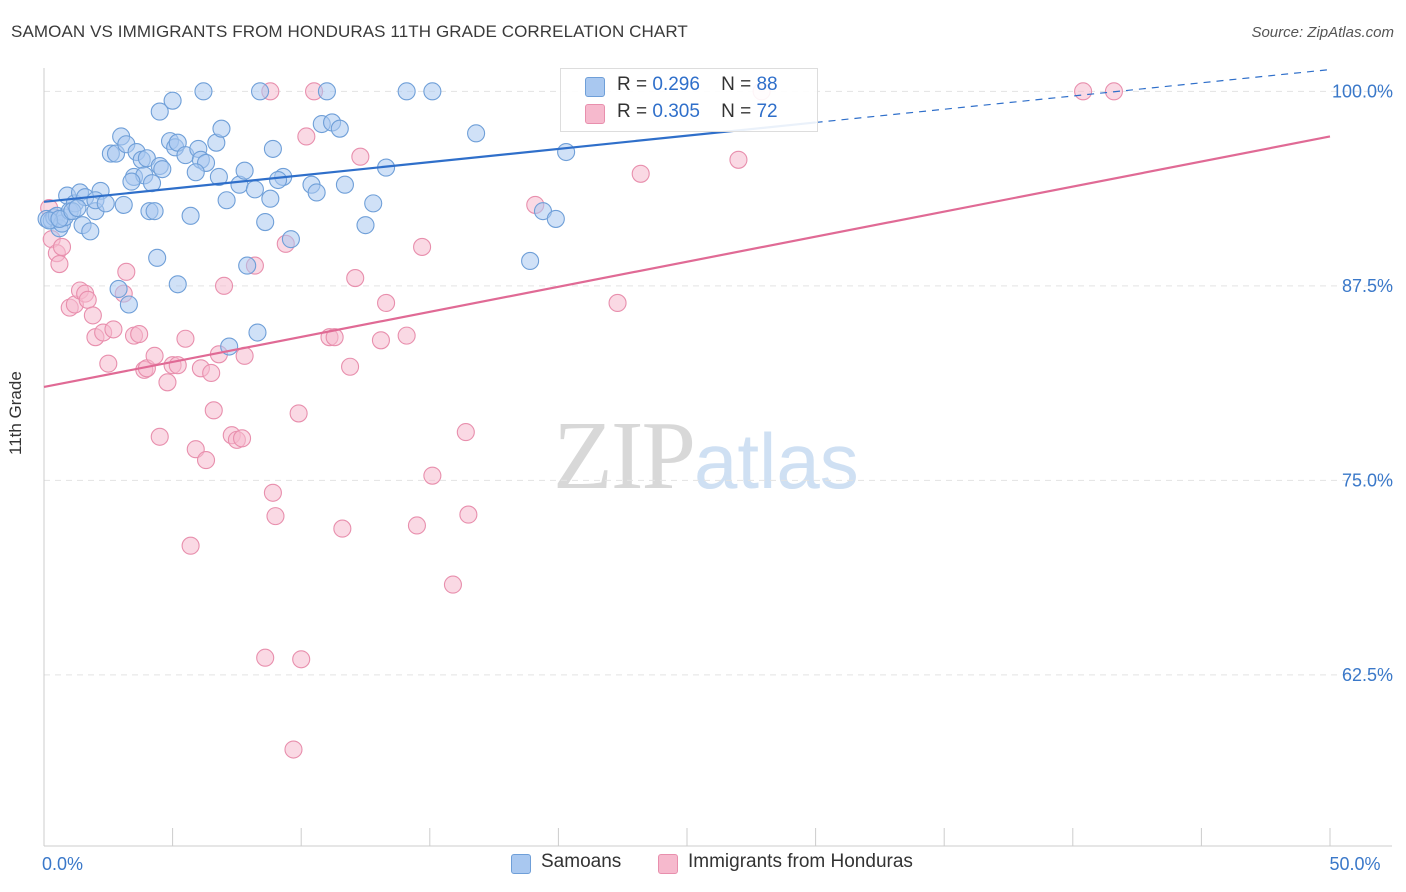 This screenshot has width=1406, height=892. What do you see at coordinates (767, 111) in the screenshot?
I see `legend-n-value: 72` at bounding box center [767, 111].